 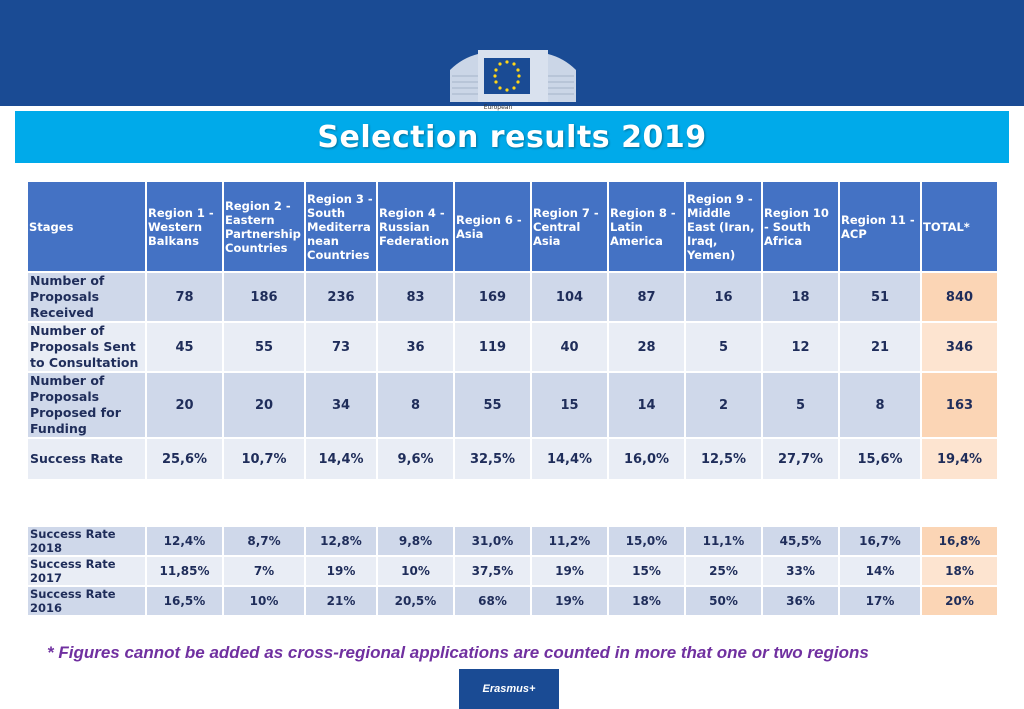 What do you see at coordinates (415, 601) in the screenshot?
I see `table-cell: 20,5%` at bounding box center [415, 601].